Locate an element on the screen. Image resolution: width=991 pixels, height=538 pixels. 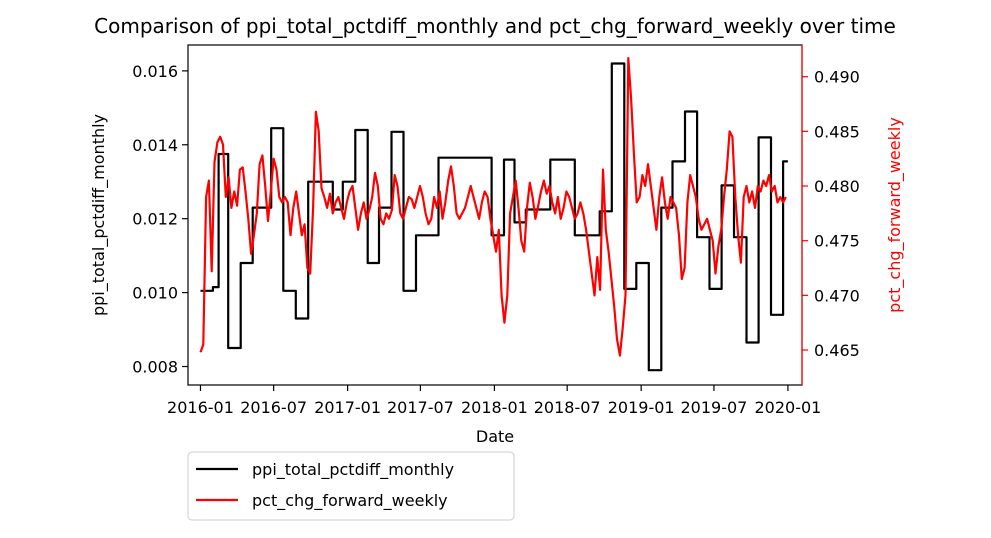
left-y-tick-label: 0.012 is located at coordinates (155, 219).